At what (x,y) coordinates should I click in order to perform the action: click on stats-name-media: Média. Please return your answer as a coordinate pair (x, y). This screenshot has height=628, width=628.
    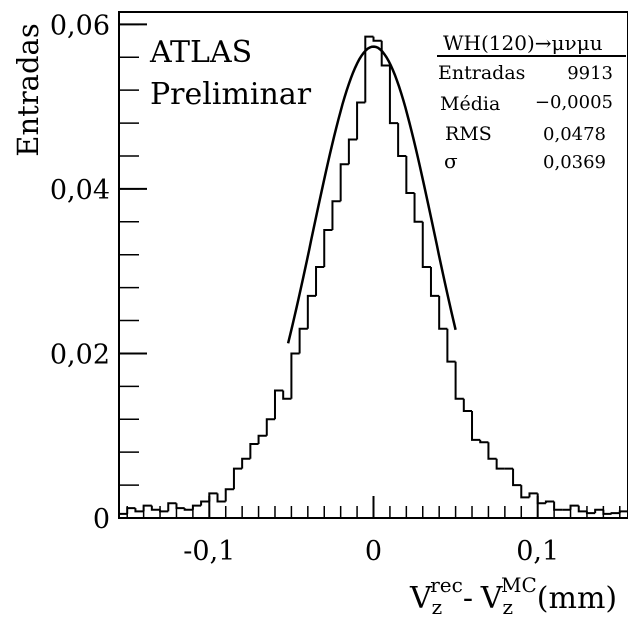
    Looking at the image, I should click on (470, 104).